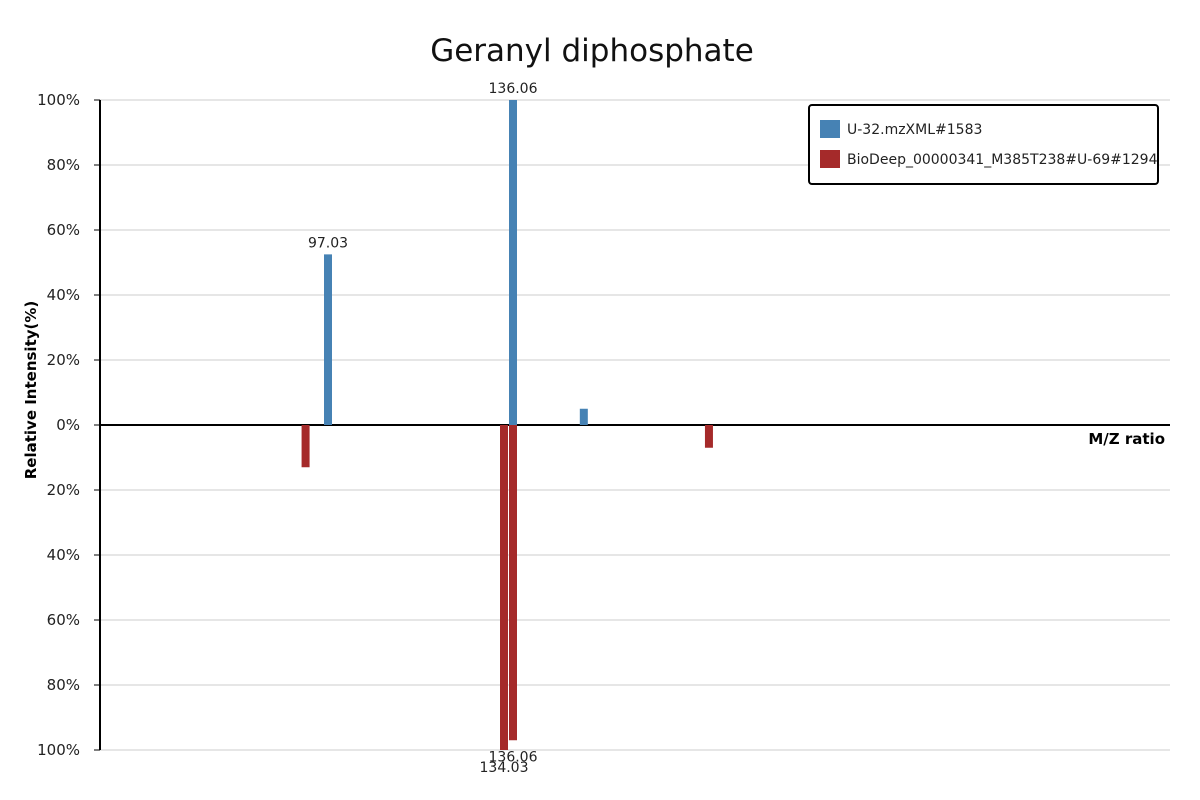 The image size is (1200, 800). Describe the element at coordinates (1002, 160) in the screenshot. I see `legend-label-reference: BioDeep_00000341_M385T238#U-69#1294` at that location.